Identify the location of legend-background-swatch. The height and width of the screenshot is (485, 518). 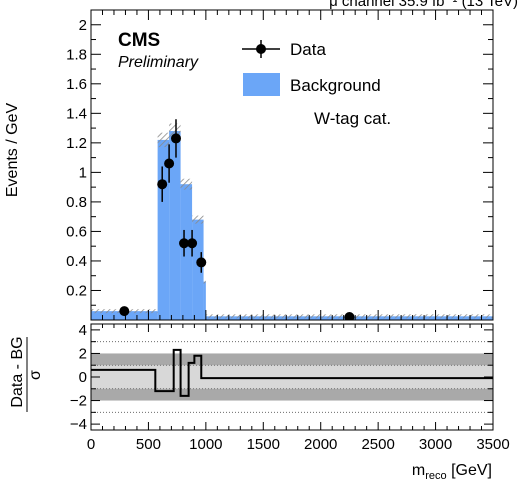
(261, 84).